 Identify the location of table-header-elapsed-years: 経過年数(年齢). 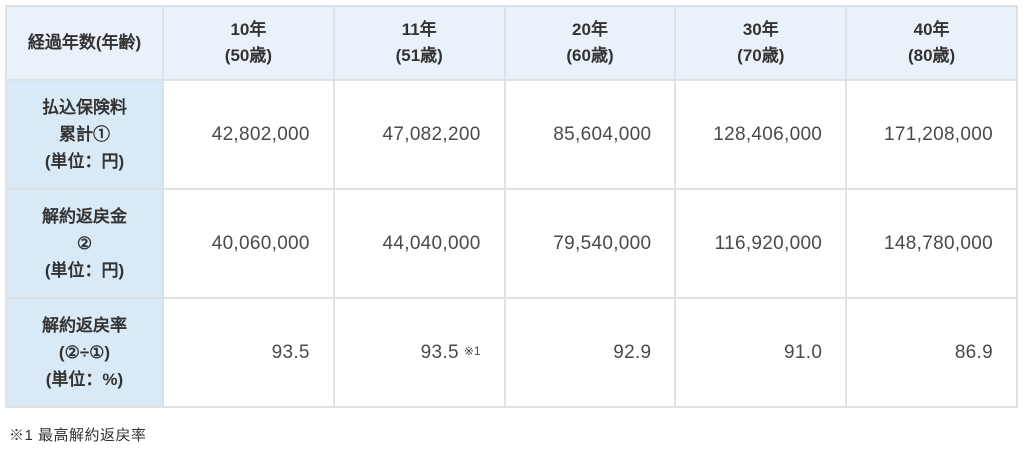
(84, 43).